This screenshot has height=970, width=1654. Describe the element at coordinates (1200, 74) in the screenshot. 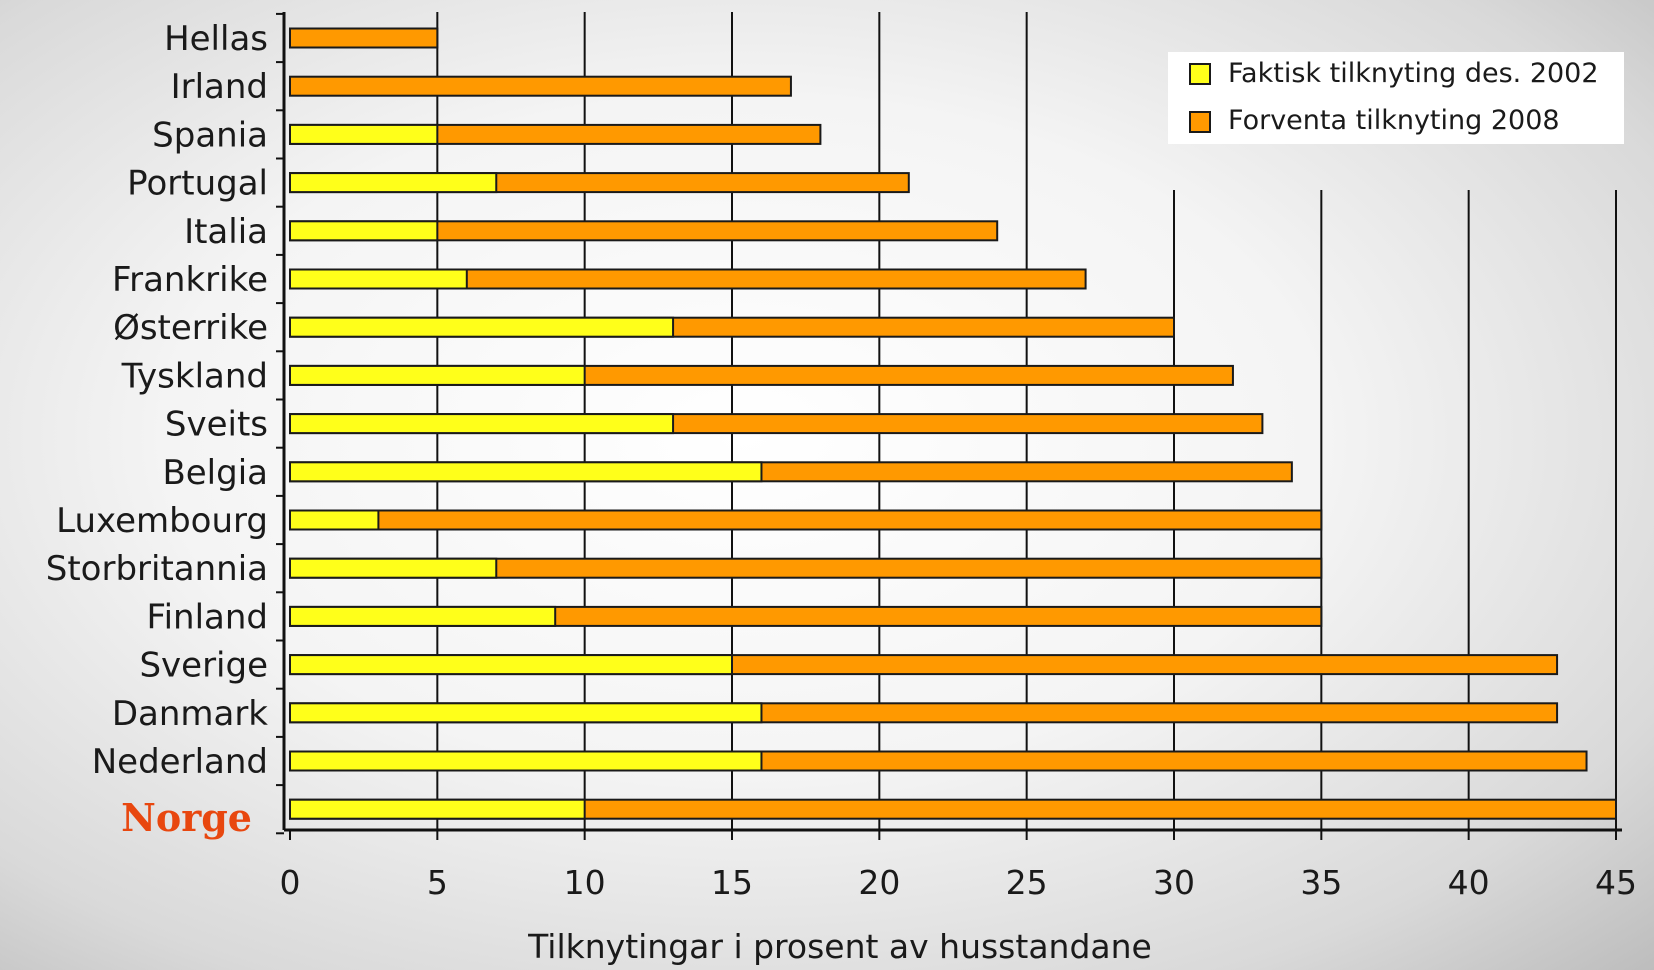

I see `legend-swatch-faktisk` at that location.